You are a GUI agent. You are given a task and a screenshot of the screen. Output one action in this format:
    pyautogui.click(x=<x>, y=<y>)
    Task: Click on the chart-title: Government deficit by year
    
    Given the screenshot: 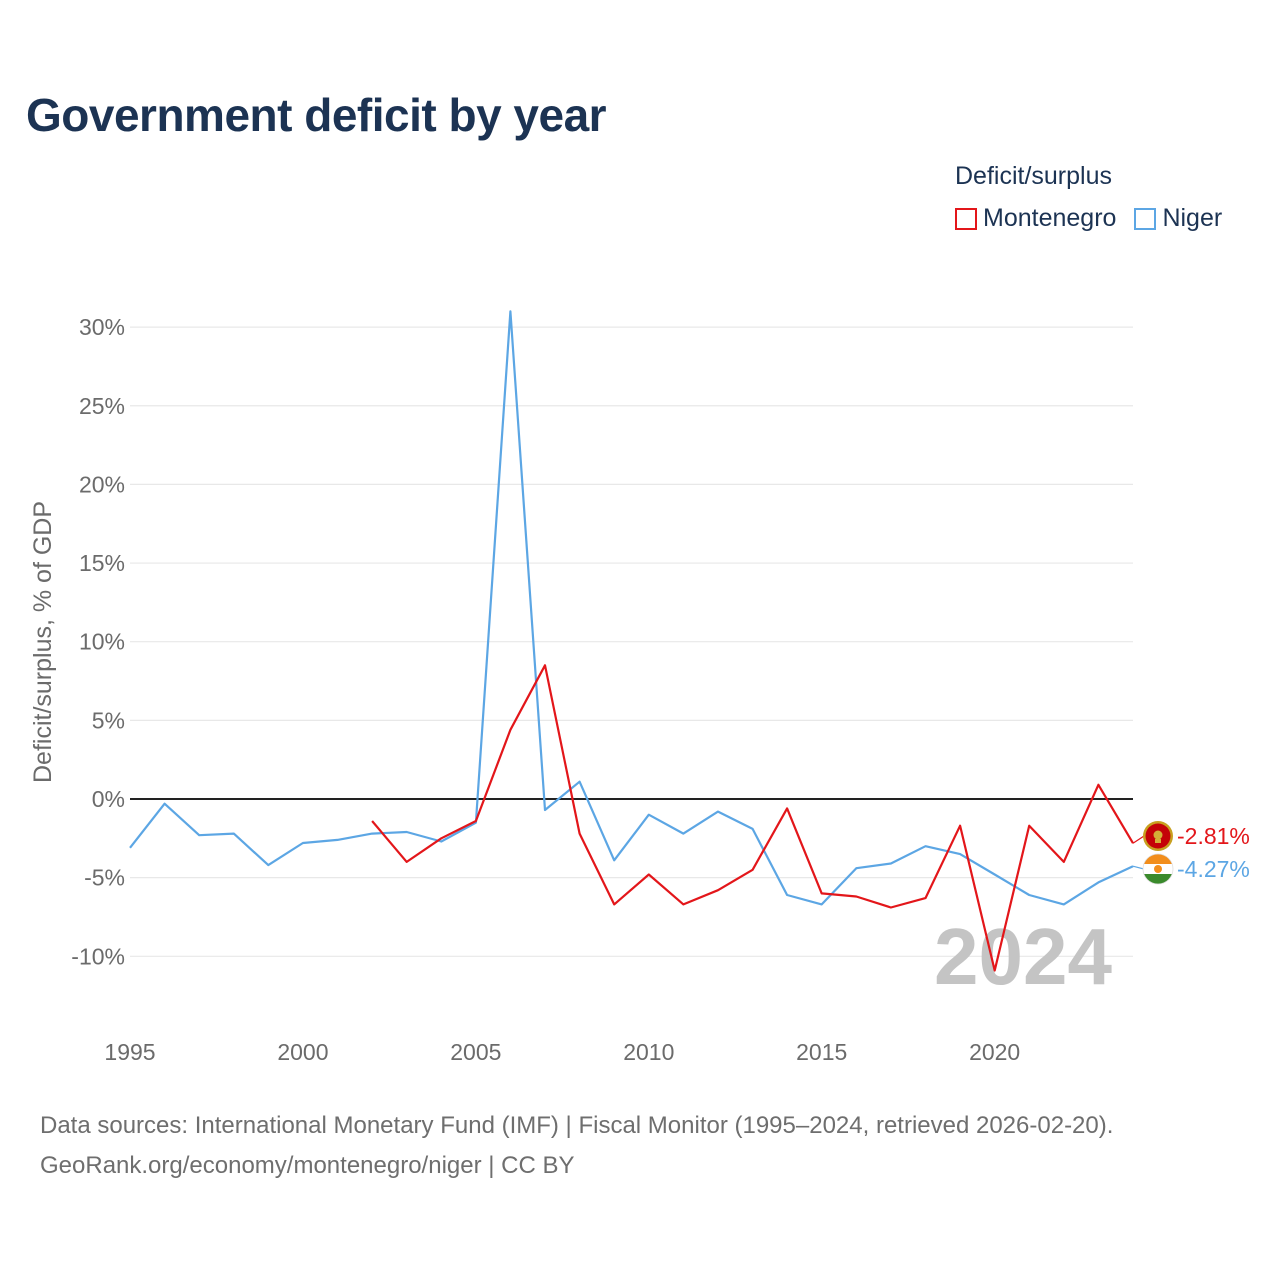 What is the action you would take?
    pyautogui.click(x=316, y=115)
    